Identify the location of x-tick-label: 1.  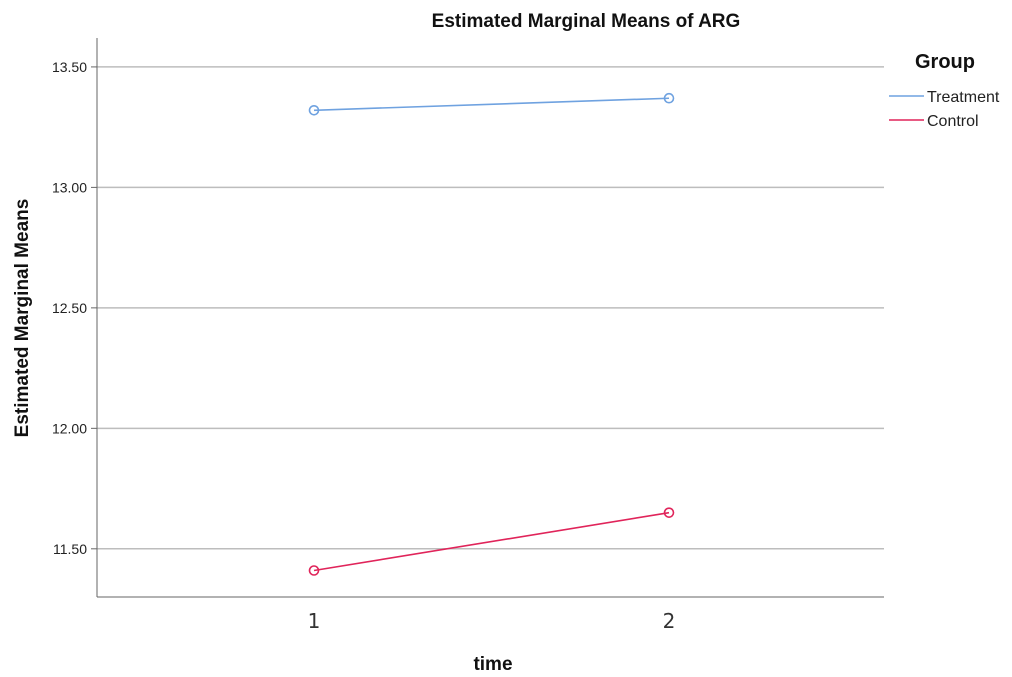
(314, 621).